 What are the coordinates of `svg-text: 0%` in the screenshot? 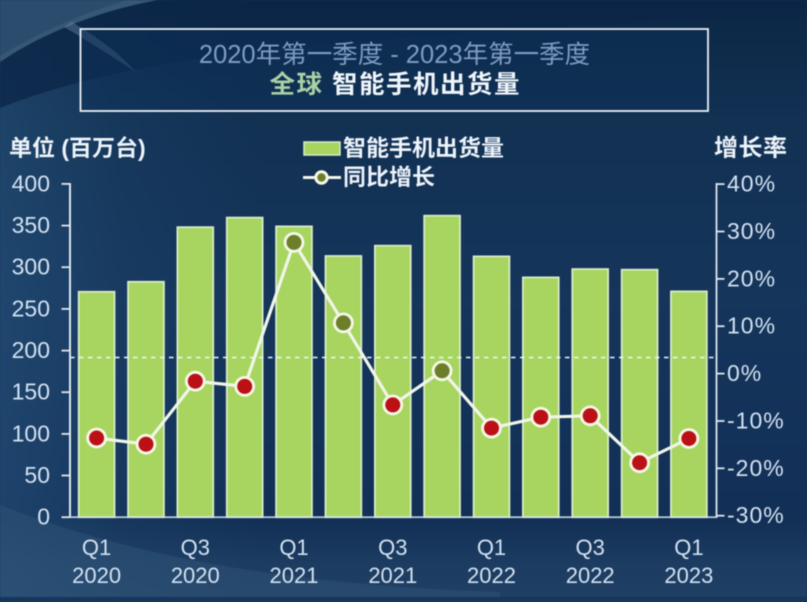 It's located at (744, 373).